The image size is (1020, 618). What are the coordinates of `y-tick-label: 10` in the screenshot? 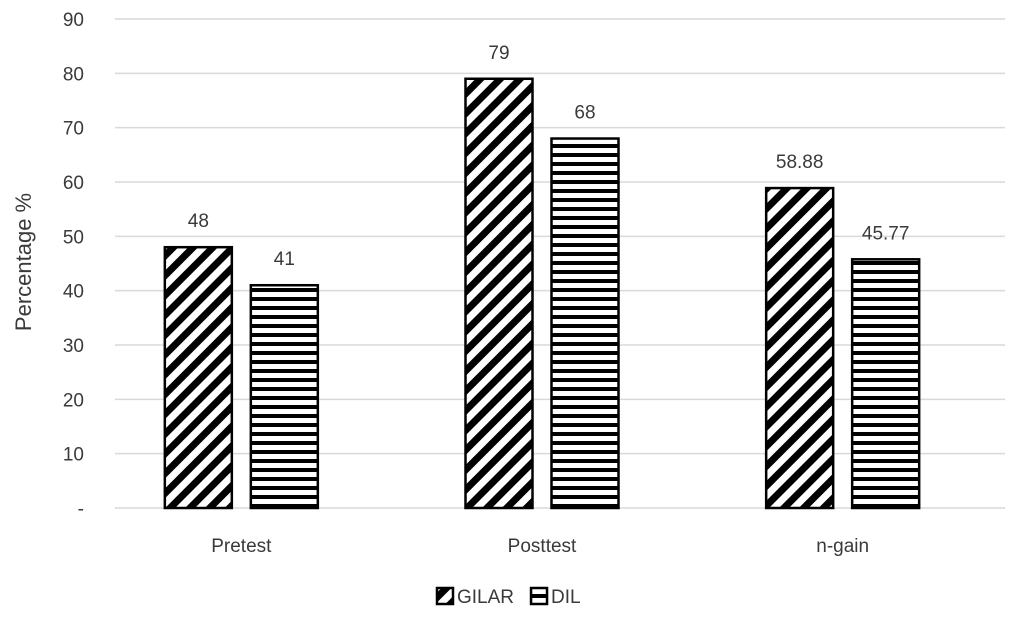 It's located at (73, 455).